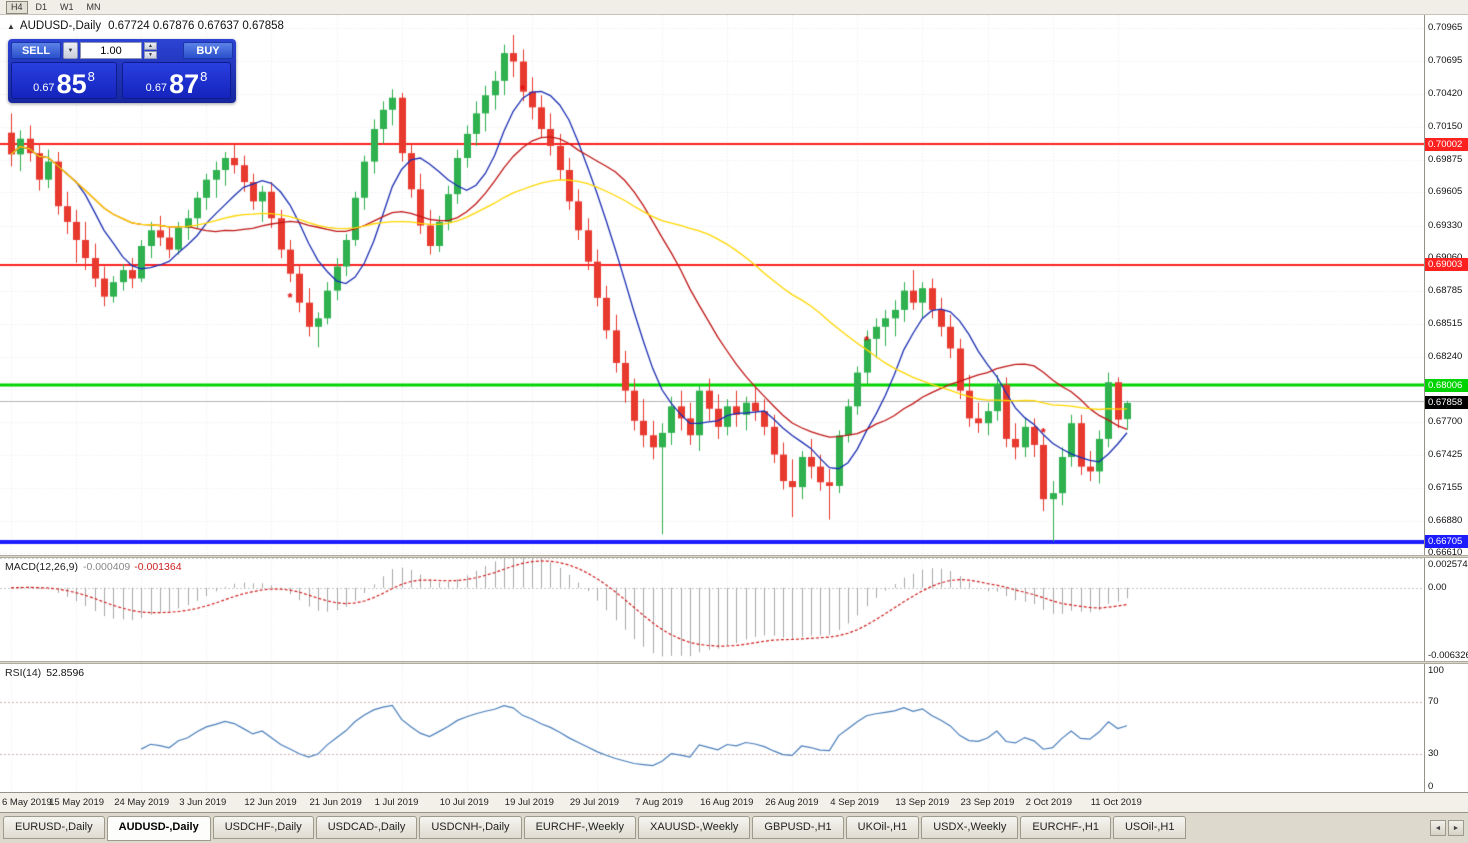 The width and height of the screenshot is (1468, 843). Describe the element at coordinates (1448, 564) in the screenshot. I see `macd-axis-label: 0.002574` at that location.